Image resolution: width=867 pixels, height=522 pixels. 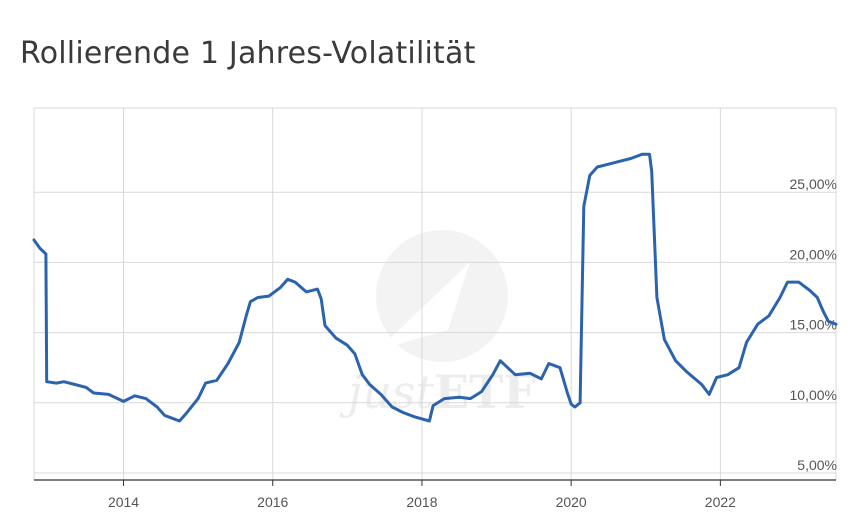 I want to click on x-tick-label: 2014, so click(x=123, y=502).